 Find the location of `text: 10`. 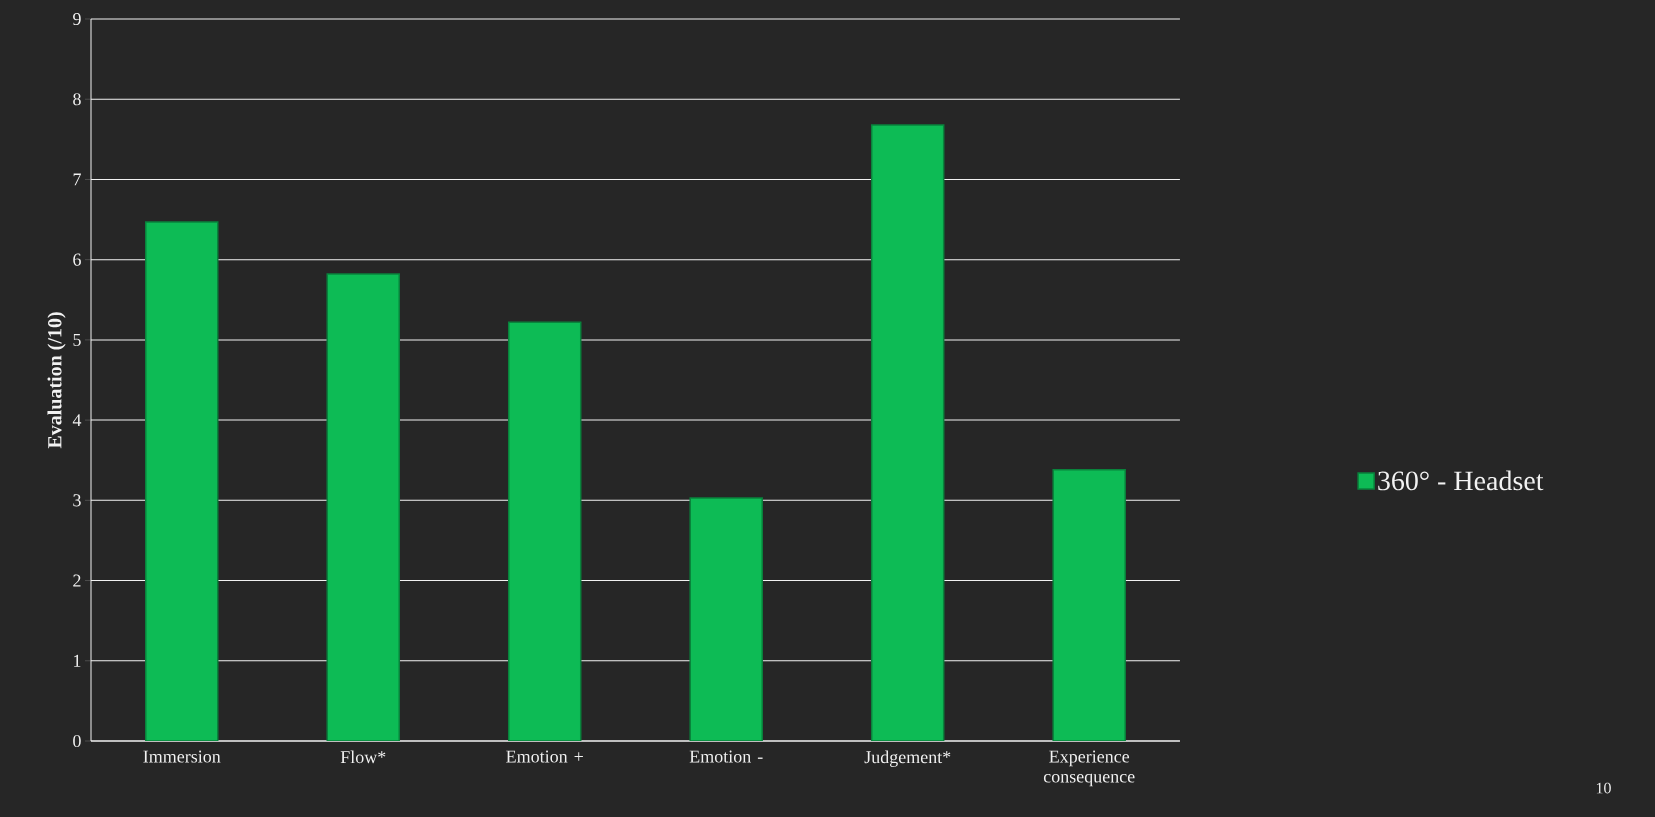

text: 10 is located at coordinates (1603, 788).